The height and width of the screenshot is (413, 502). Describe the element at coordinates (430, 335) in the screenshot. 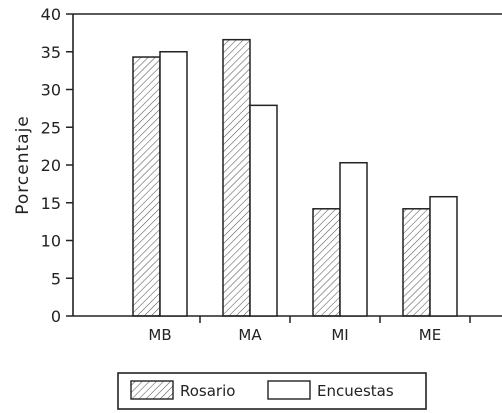

I see `x-category-label: ME` at that location.